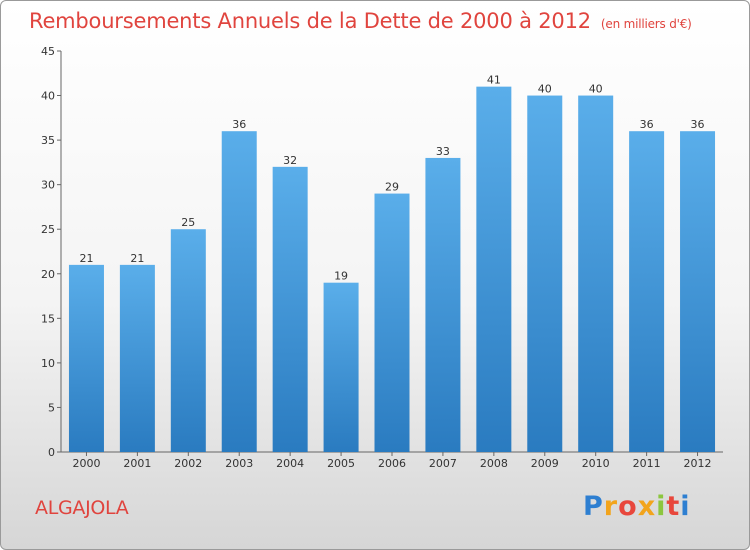  What do you see at coordinates (48, 140) in the screenshot?
I see `y-tick-label: 35` at bounding box center [48, 140].